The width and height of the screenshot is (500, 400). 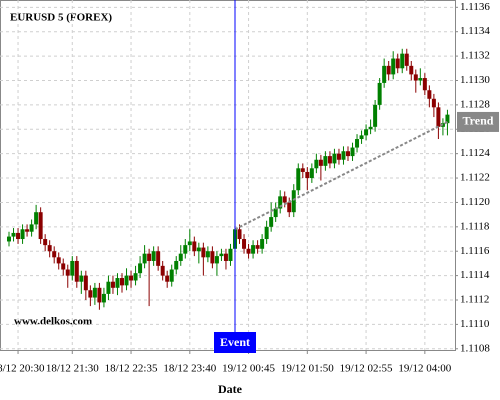 What do you see at coordinates (475, 202) in the screenshot?
I see `y-tick-label: 1.1120` at bounding box center [475, 202].